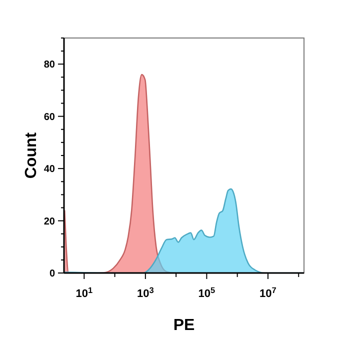 The height and width of the screenshot is (350, 350). Describe the element at coordinates (50, 65) in the screenshot. I see `y-tick-label: 80` at that location.